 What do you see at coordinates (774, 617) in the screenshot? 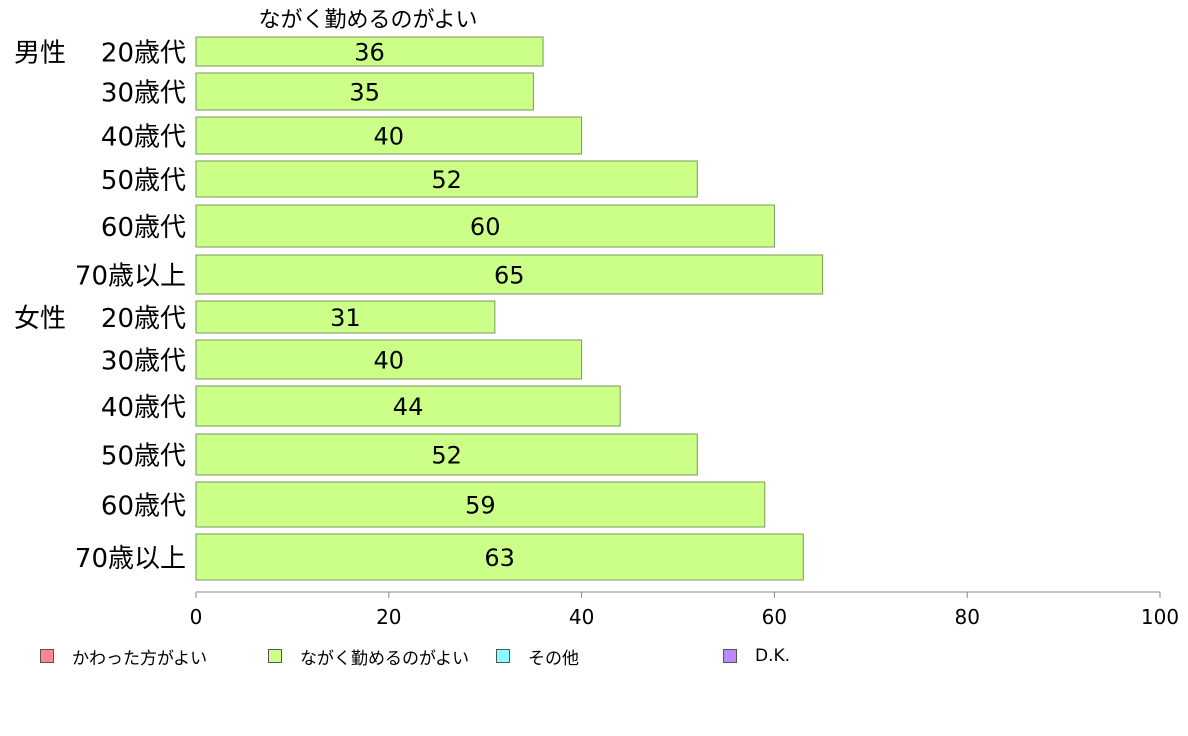
I see `x-tick-label: 60` at bounding box center [774, 617].